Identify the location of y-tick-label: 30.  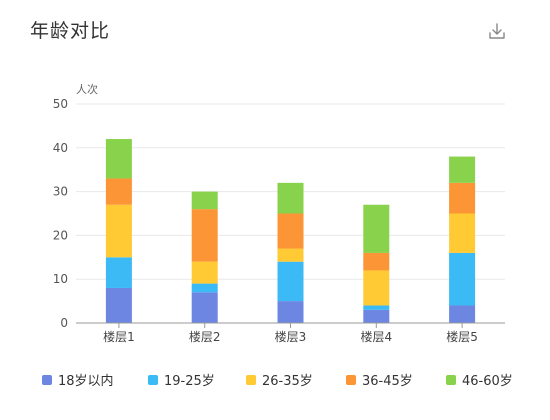
(60, 192).